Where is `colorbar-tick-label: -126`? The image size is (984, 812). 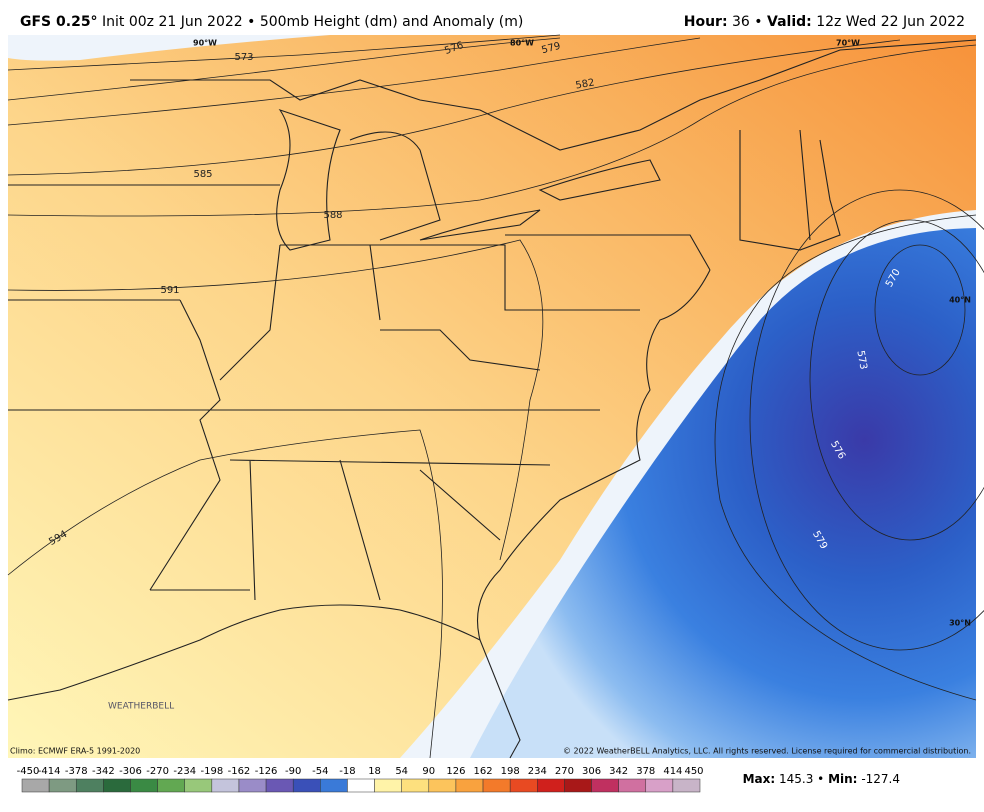 colorbar-tick-label: -126 is located at coordinates (266, 771).